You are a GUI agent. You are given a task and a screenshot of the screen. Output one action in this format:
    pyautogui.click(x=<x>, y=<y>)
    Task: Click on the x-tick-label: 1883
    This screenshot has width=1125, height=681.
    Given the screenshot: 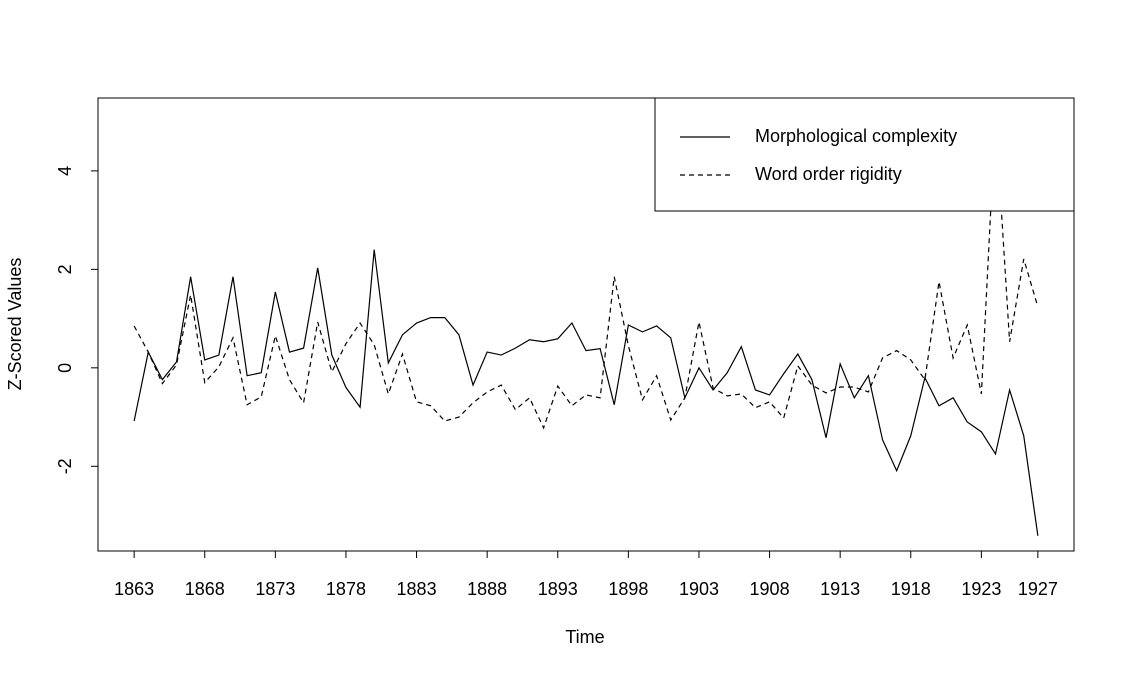 What is the action you would take?
    pyautogui.click(x=417, y=589)
    